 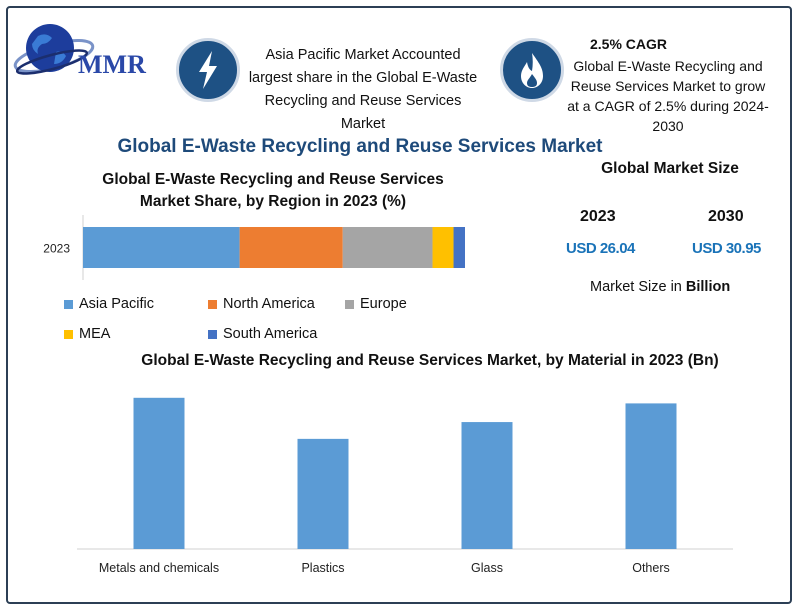 What do you see at coordinates (670, 168) in the screenshot?
I see `market-size-title: Global Market Size` at bounding box center [670, 168].